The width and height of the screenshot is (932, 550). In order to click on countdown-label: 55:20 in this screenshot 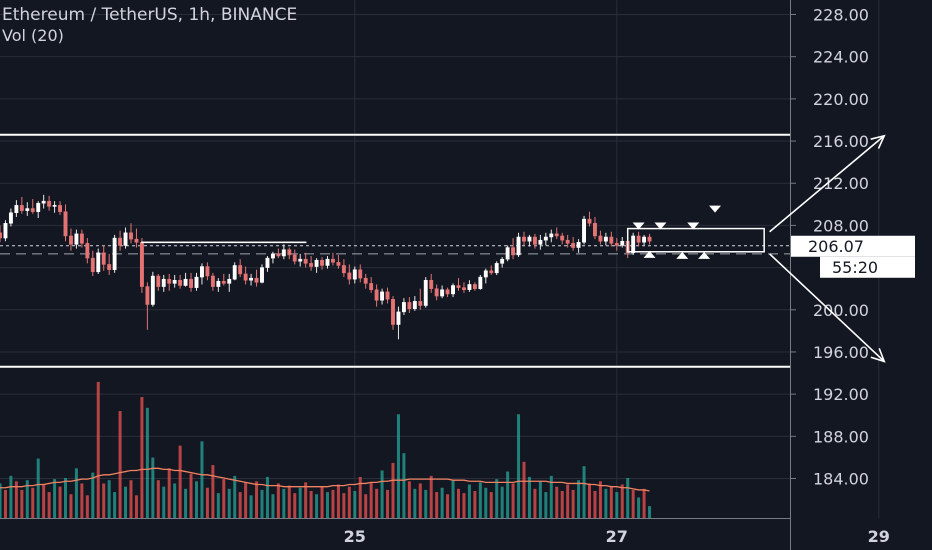, I will do `click(855, 267)`.